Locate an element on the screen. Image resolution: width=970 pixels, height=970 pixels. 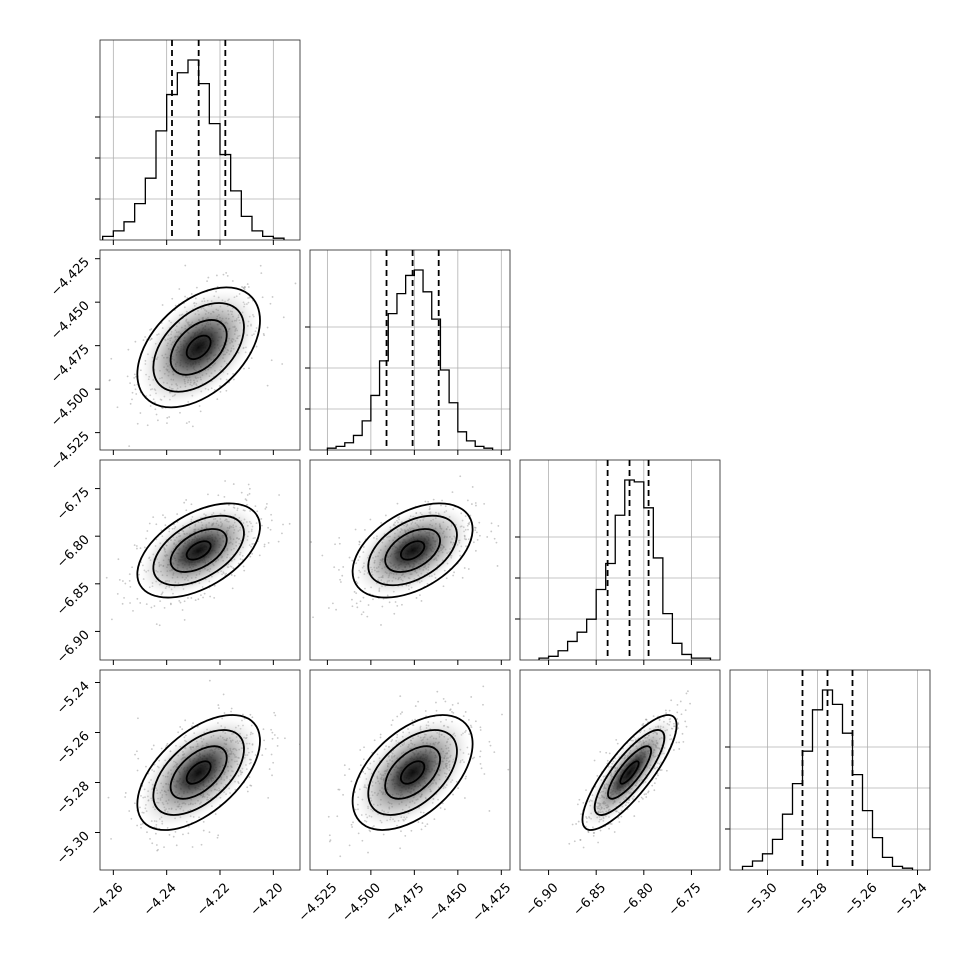
hist-bars is located at coordinates (410, 359).